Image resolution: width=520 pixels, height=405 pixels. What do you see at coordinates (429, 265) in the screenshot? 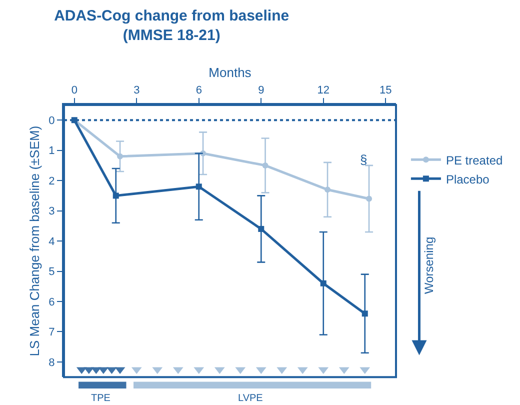
I see `text: Worsening` at bounding box center [429, 265].